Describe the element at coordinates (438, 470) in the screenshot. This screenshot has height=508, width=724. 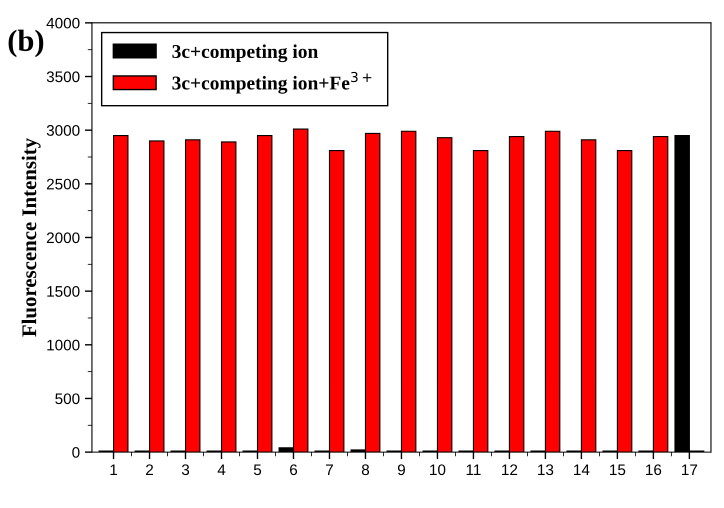
I see `x-tick-label: 10` at that location.